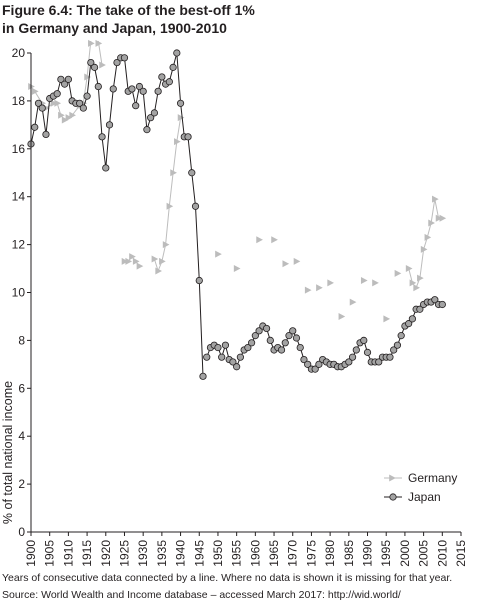 The height and width of the screenshot is (604, 478). I want to click on x-tick-label: 1995, so click(386, 553).